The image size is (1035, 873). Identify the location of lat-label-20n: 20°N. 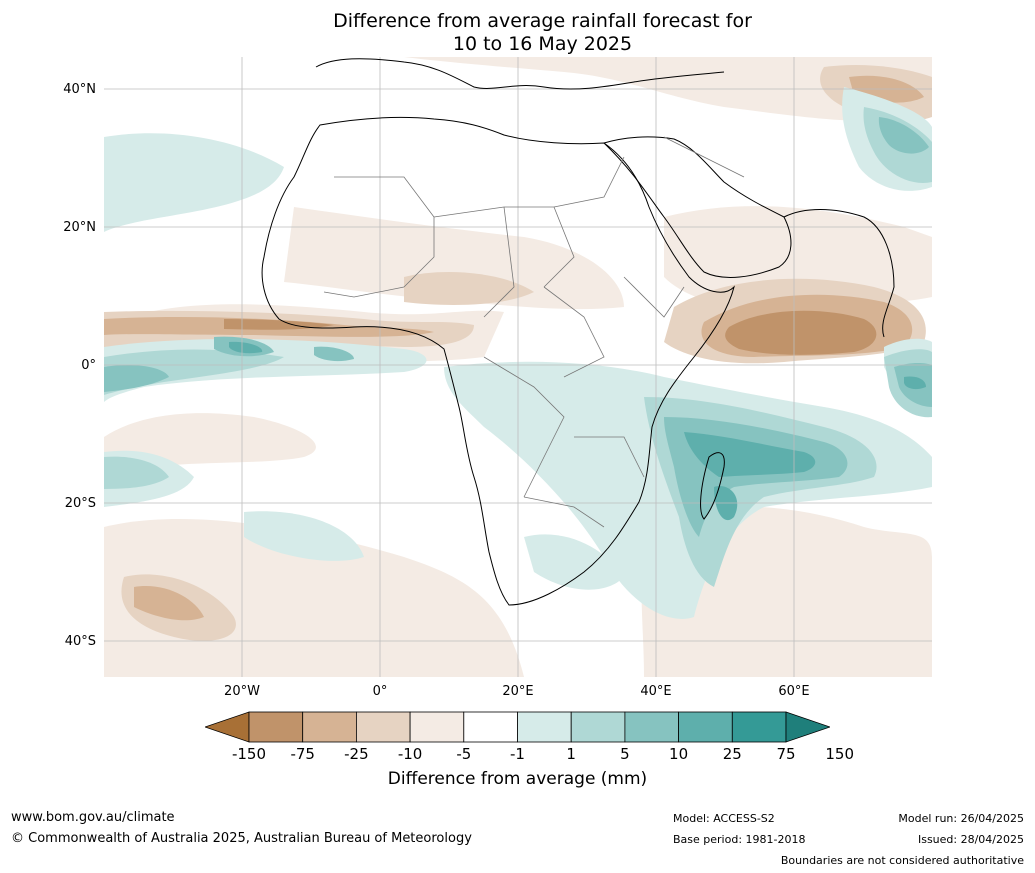
(79, 227).